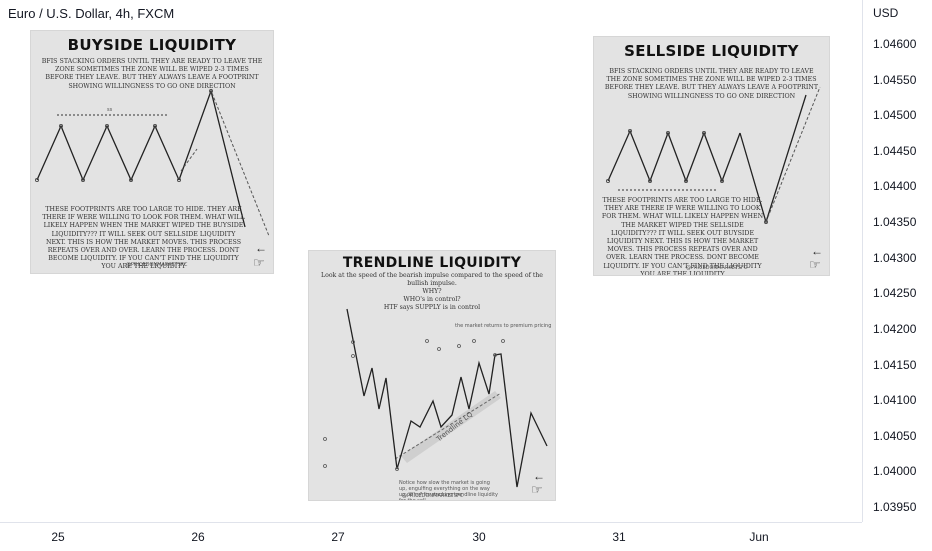 This screenshot has width=932, height=551. I want to click on buyside-drop-dash, so click(240, 164).